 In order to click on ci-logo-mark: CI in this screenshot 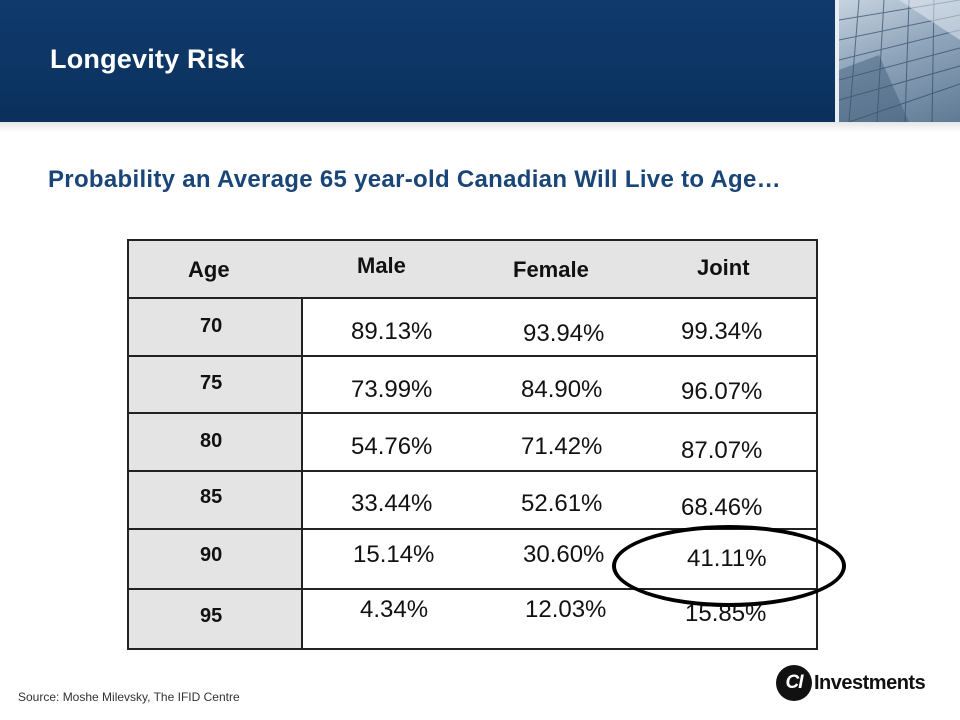, I will do `click(794, 683)`.